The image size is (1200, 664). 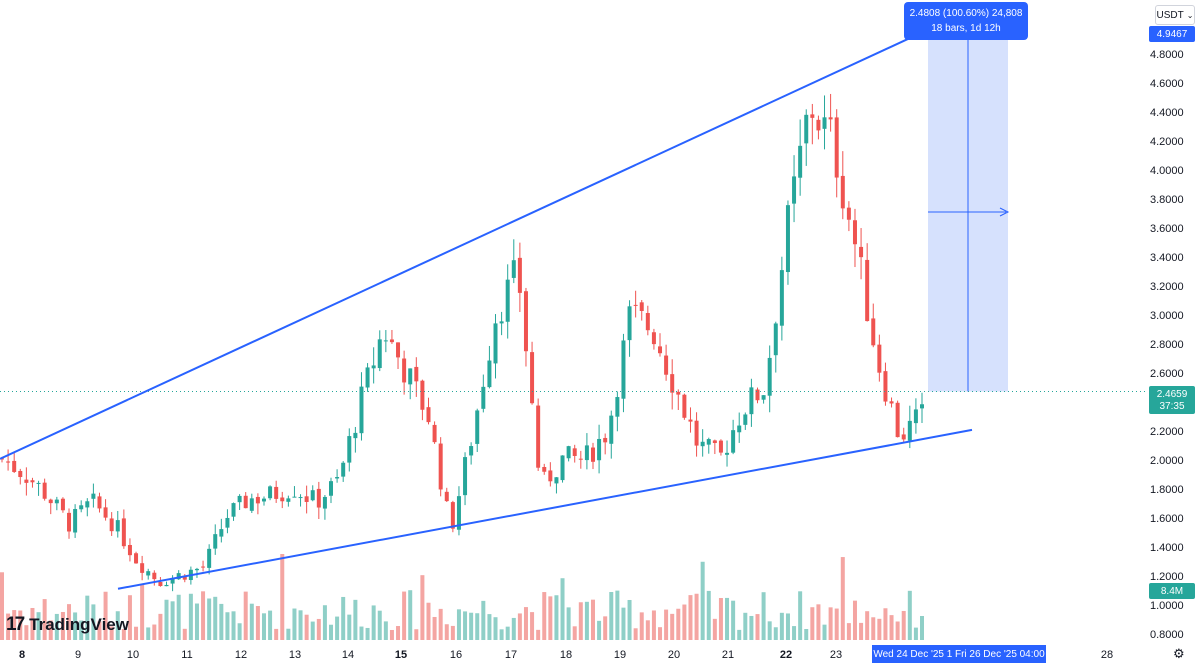 What do you see at coordinates (674, 655) in the screenshot?
I see `x-tick-label: 20` at bounding box center [674, 655].